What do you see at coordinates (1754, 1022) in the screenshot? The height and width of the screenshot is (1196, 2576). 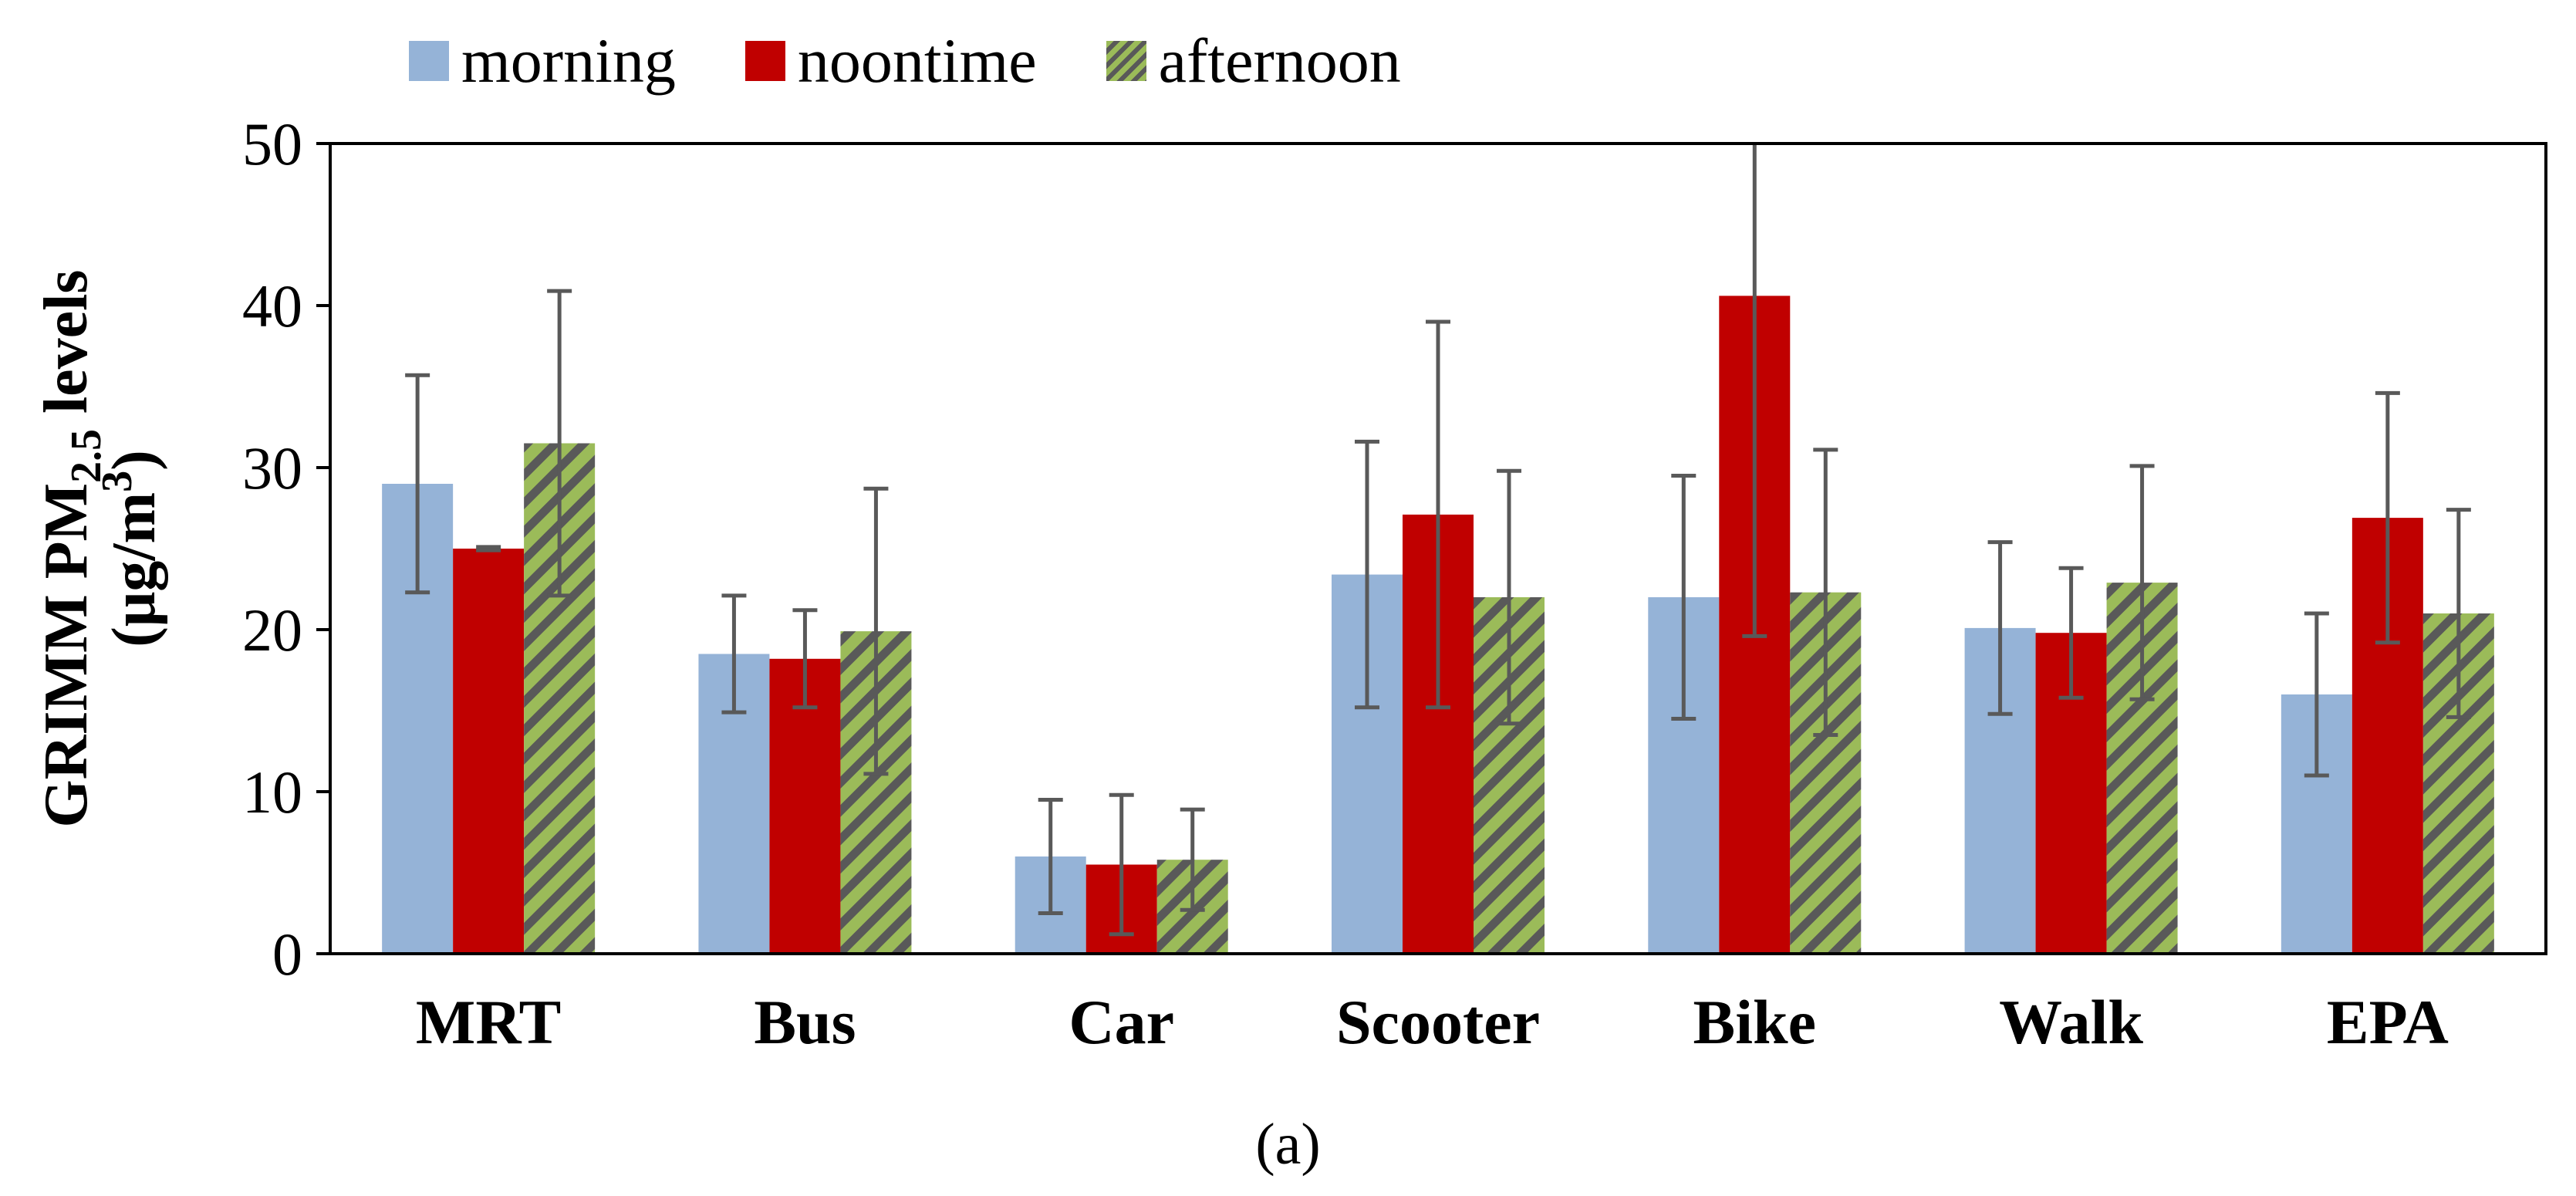 I see `x-tick-label-bike: Bike` at bounding box center [1754, 1022].